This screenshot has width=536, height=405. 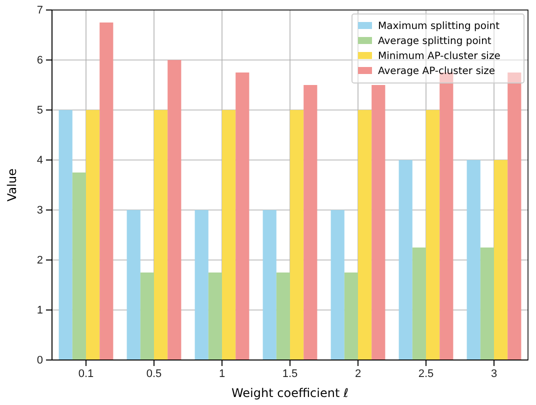 I want to click on y-tick-label: 2, so click(x=39, y=260).